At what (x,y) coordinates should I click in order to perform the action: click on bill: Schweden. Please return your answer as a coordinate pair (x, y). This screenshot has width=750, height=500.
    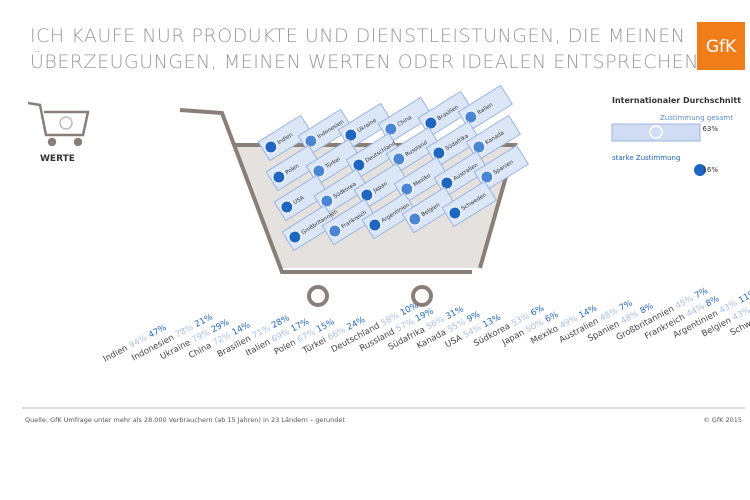
    Looking at the image, I should click on (469, 204).